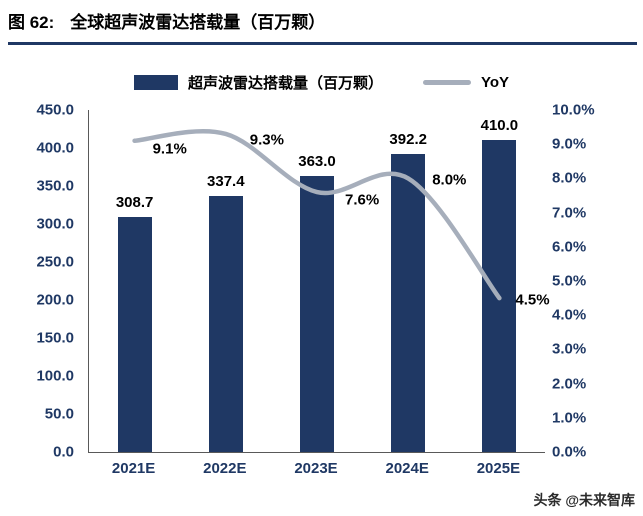 The width and height of the screenshot is (643, 516). I want to click on right-axis-tick: 4.0%, so click(569, 315).